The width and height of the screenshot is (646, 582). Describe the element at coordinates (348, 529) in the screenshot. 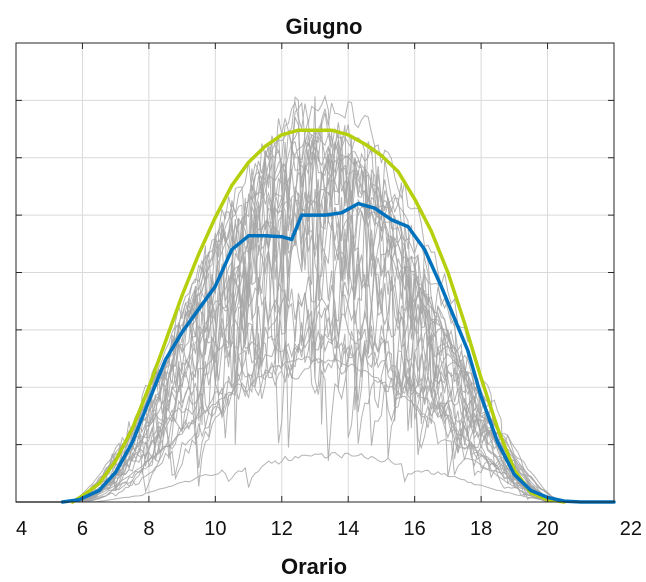

I see `x-tick-label-5: 14` at that location.